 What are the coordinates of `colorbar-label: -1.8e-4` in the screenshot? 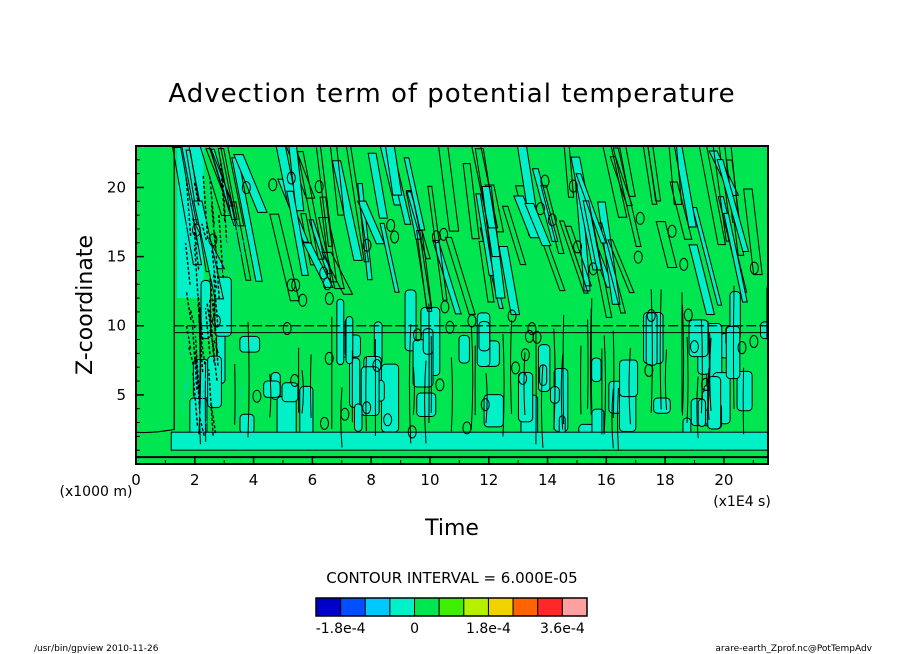 It's located at (341, 629).